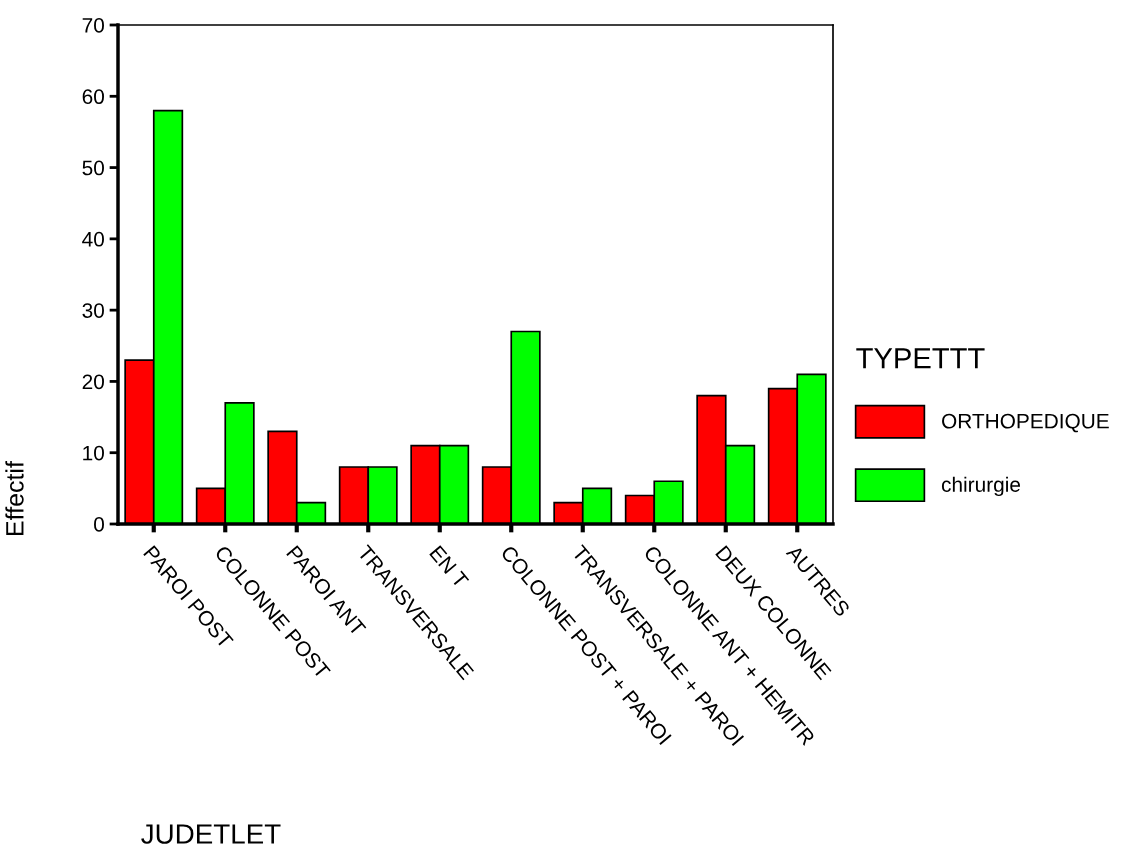  What do you see at coordinates (93, 453) in the screenshot?
I see `y-tick-label: 10` at bounding box center [93, 453].